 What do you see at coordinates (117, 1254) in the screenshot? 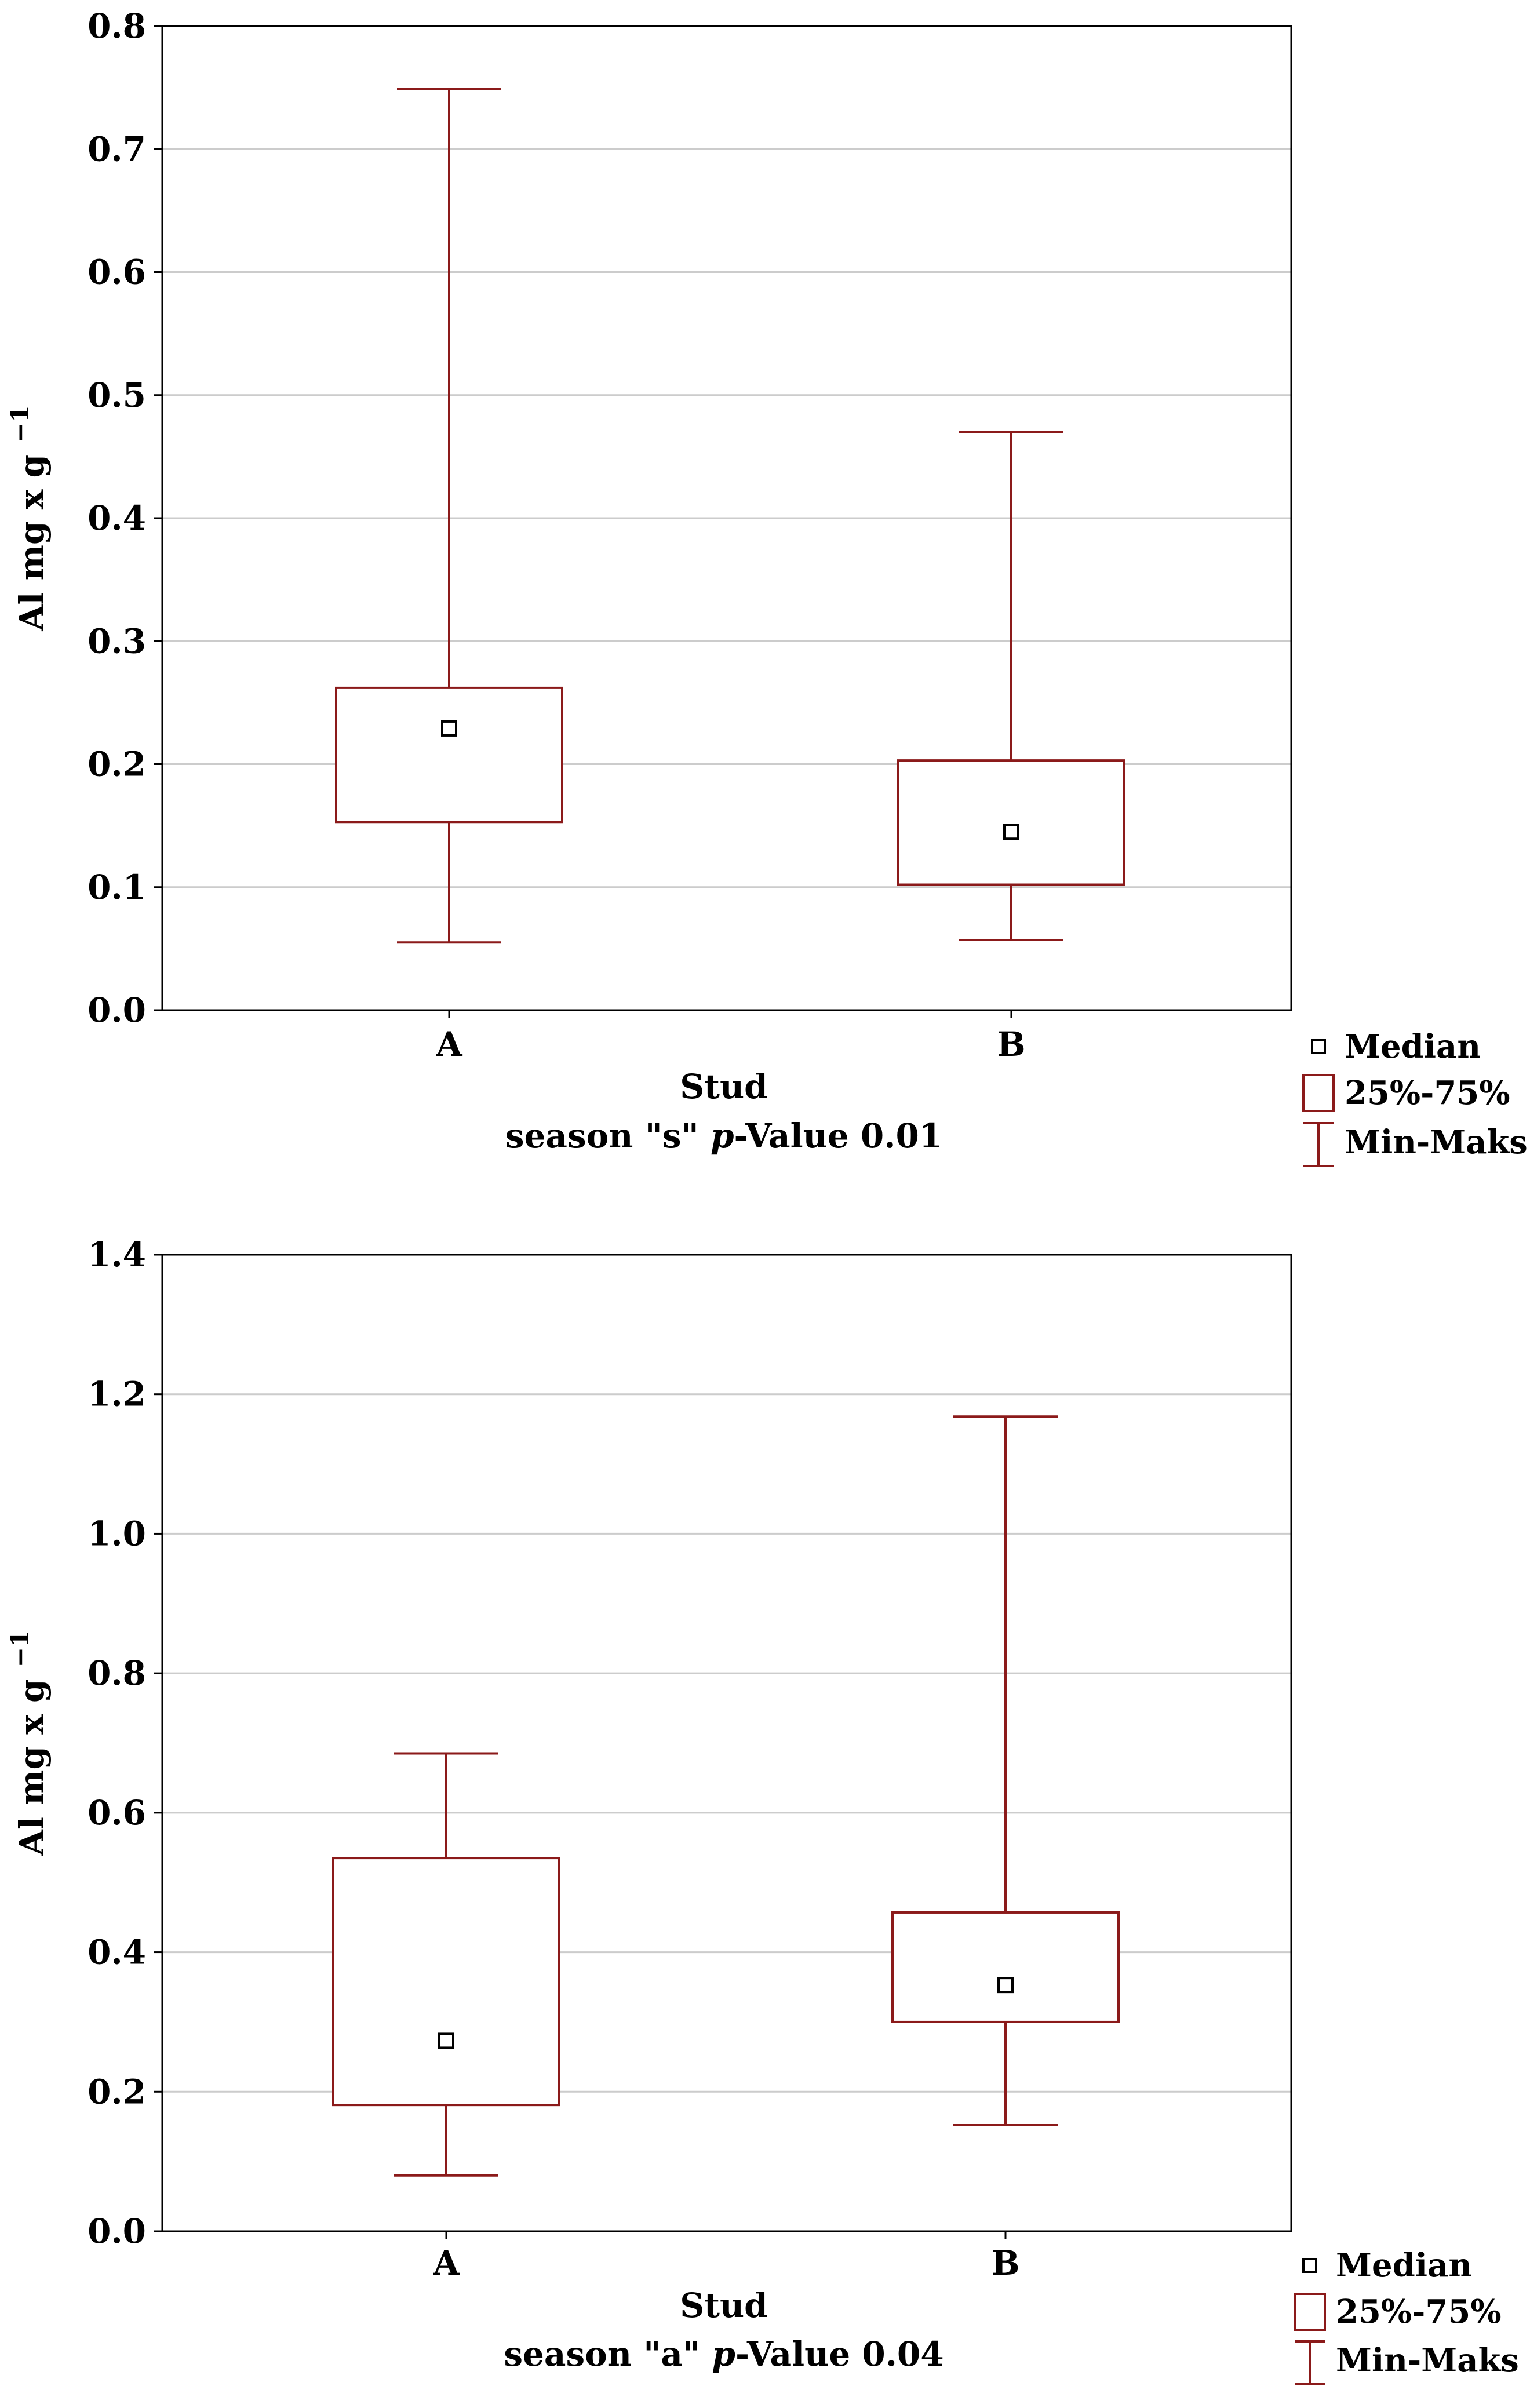
I see `y-tick-label: 1.4` at bounding box center [117, 1254].